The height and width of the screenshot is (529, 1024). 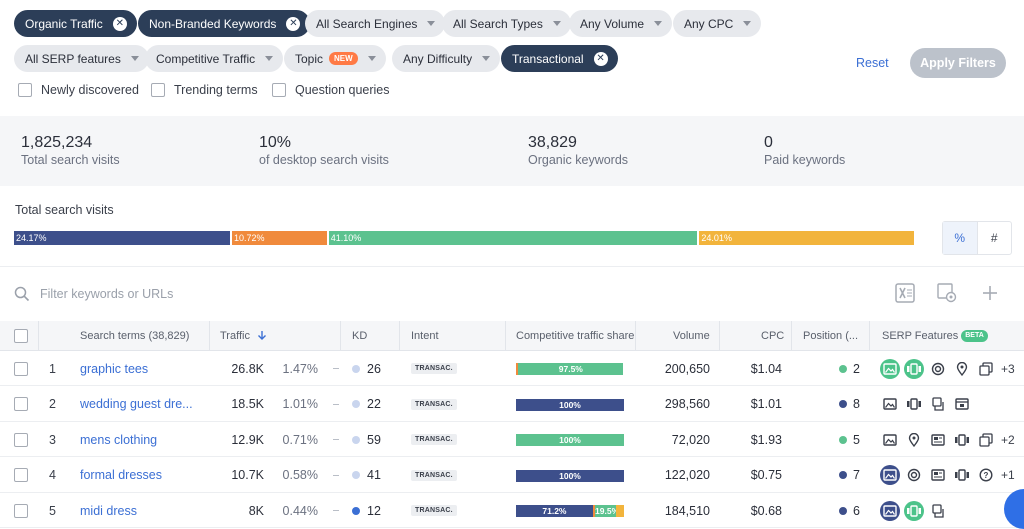 I want to click on position-cell: 5, so click(x=849, y=439).